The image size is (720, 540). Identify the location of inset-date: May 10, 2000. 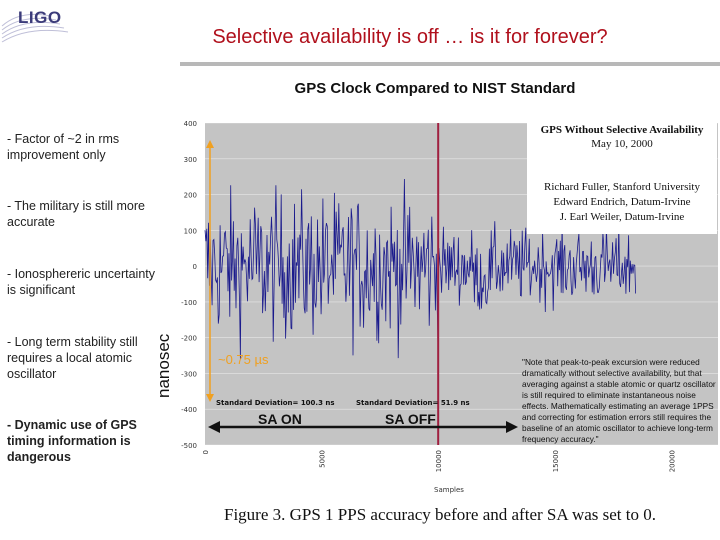
(622, 144).